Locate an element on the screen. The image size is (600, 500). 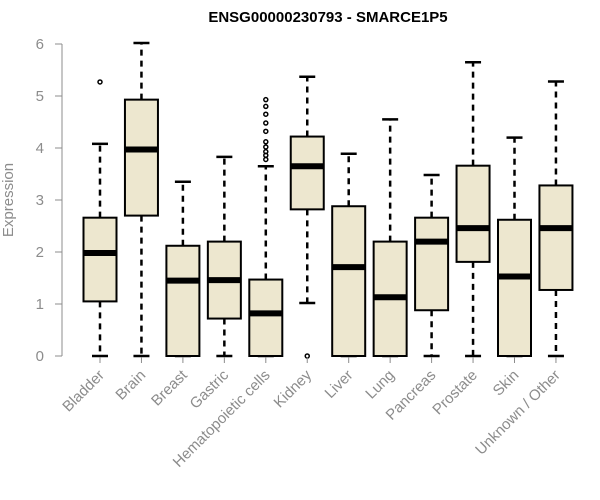
chart-title: ENSG00000230793 - SMARCE1P5 is located at coordinates (327, 17).